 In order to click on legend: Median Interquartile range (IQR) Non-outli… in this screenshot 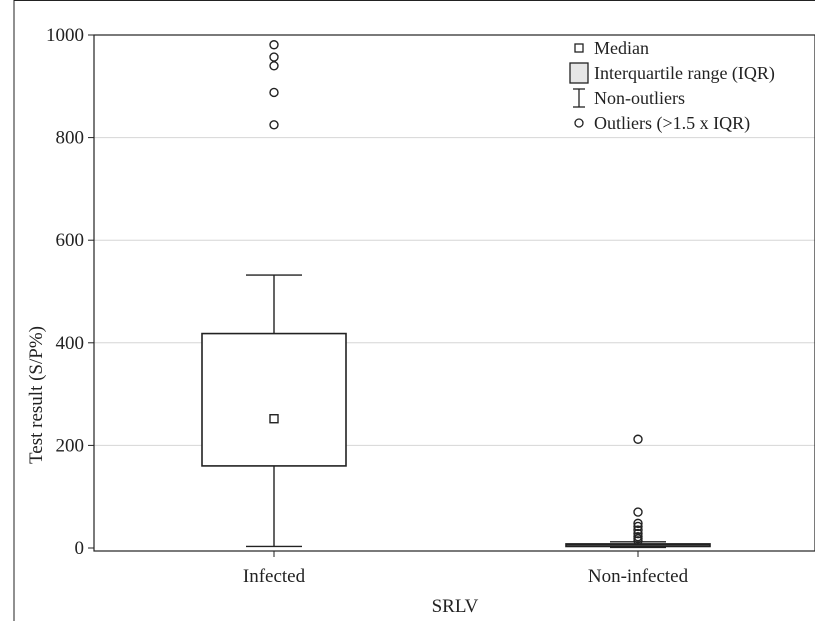, I will do `click(672, 86)`.